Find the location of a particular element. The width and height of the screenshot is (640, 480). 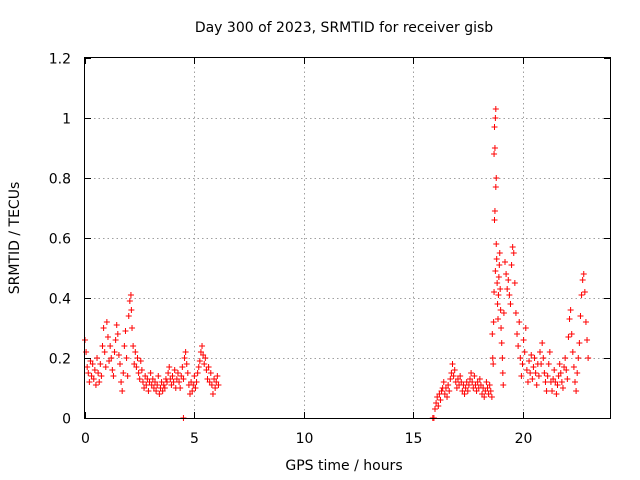

y-tick-label: 1 is located at coordinates (66, 120).